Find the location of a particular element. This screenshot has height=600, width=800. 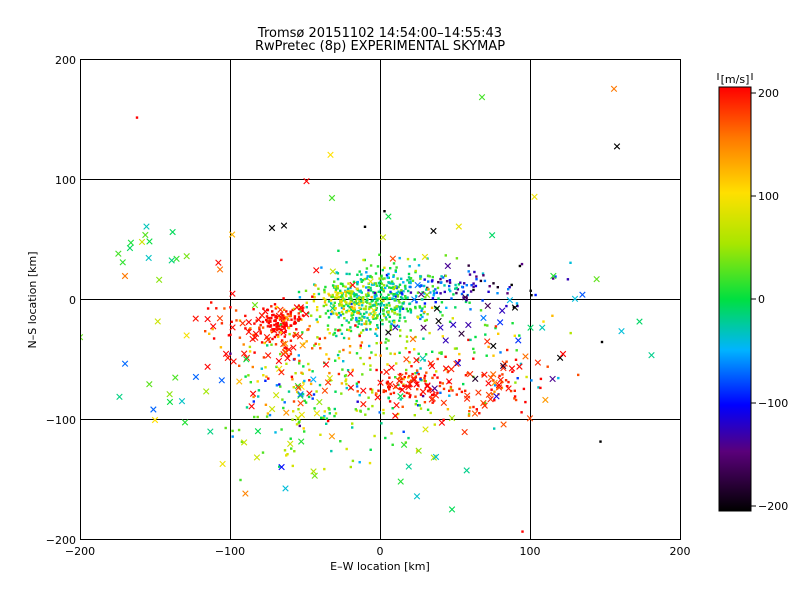

colorbar-tick-label: −200 is located at coordinates (773, 506).